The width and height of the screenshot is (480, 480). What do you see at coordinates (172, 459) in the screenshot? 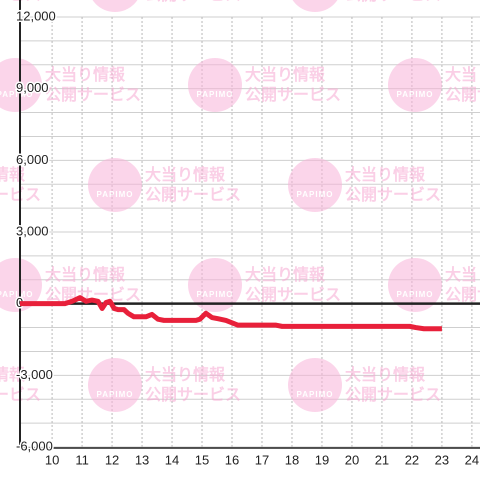
I see `x-tick-label: 14` at bounding box center [172, 459].